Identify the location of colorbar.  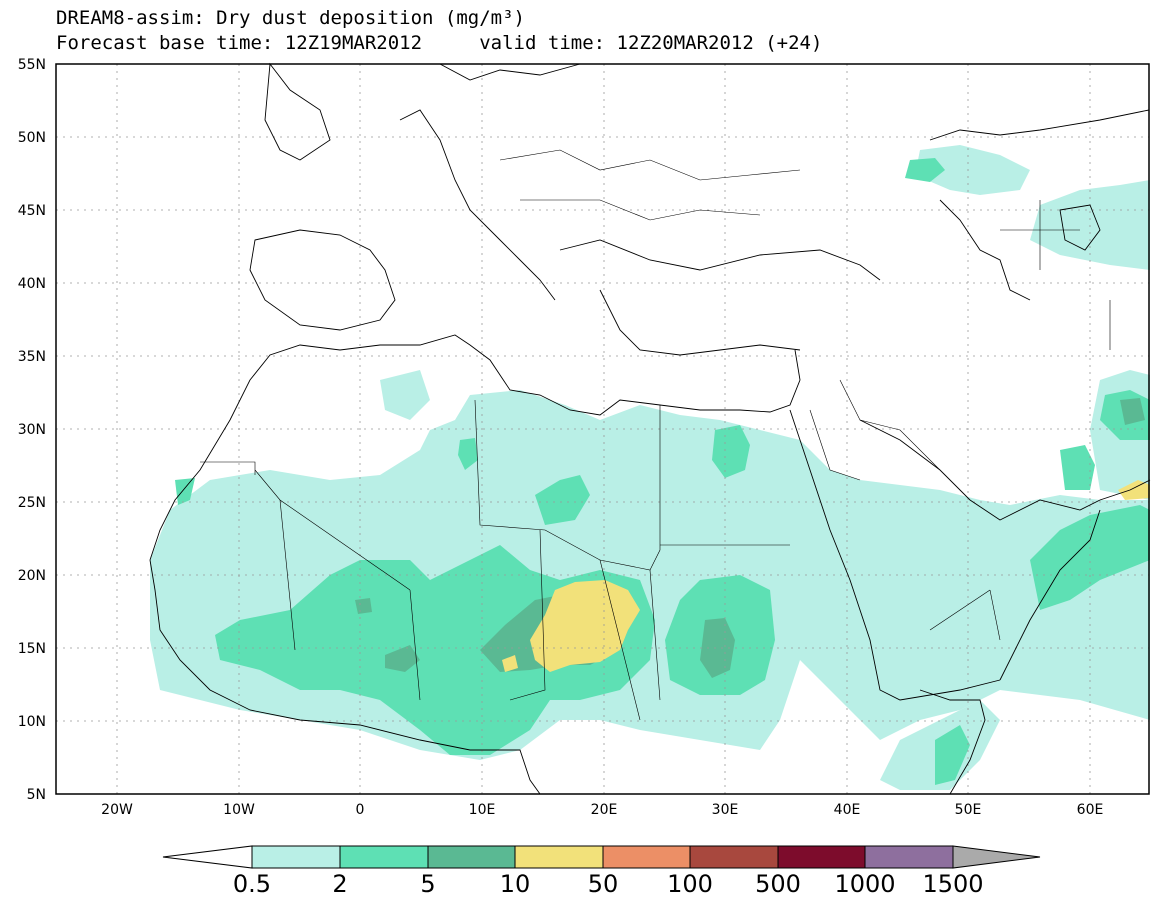
(601, 857).